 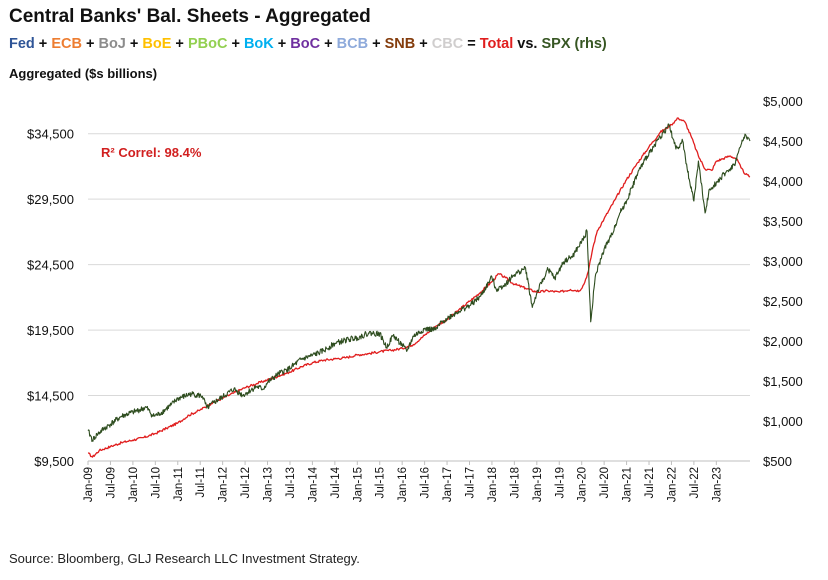 What do you see at coordinates (50, 330) in the screenshot?
I see `left-axis-tick: $19,500` at bounding box center [50, 330].